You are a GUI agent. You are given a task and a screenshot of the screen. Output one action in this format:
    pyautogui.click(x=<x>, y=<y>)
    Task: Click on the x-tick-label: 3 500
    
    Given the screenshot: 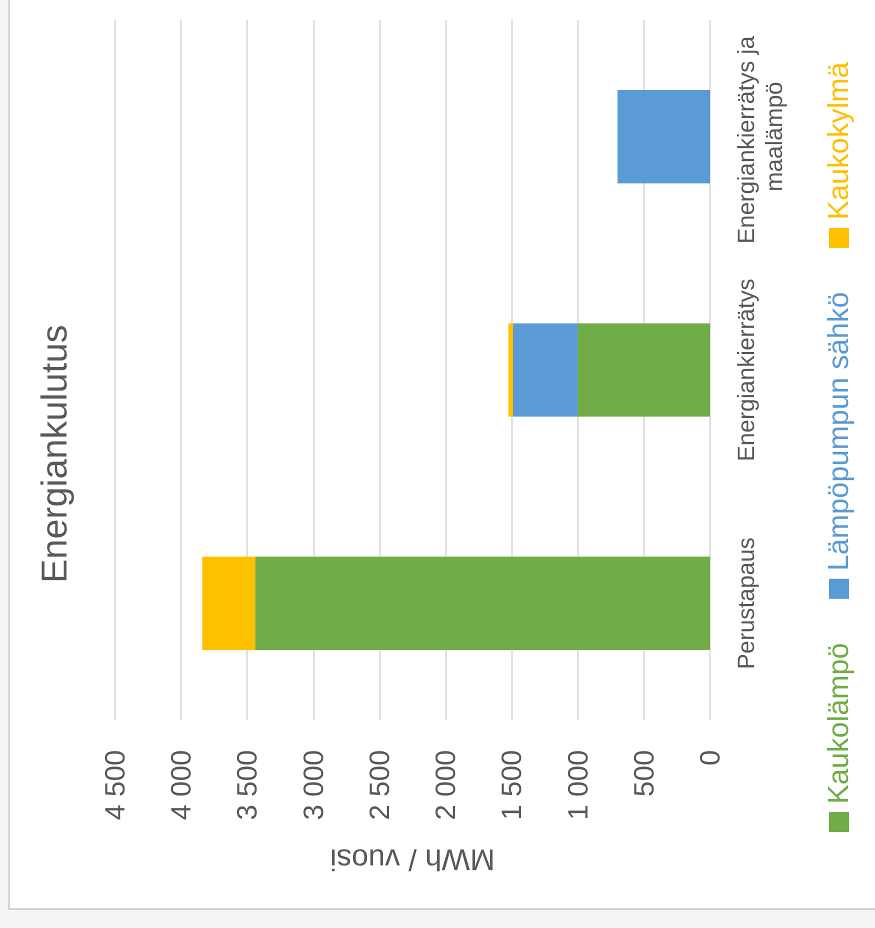 What is the action you would take?
    pyautogui.click(x=247, y=785)
    